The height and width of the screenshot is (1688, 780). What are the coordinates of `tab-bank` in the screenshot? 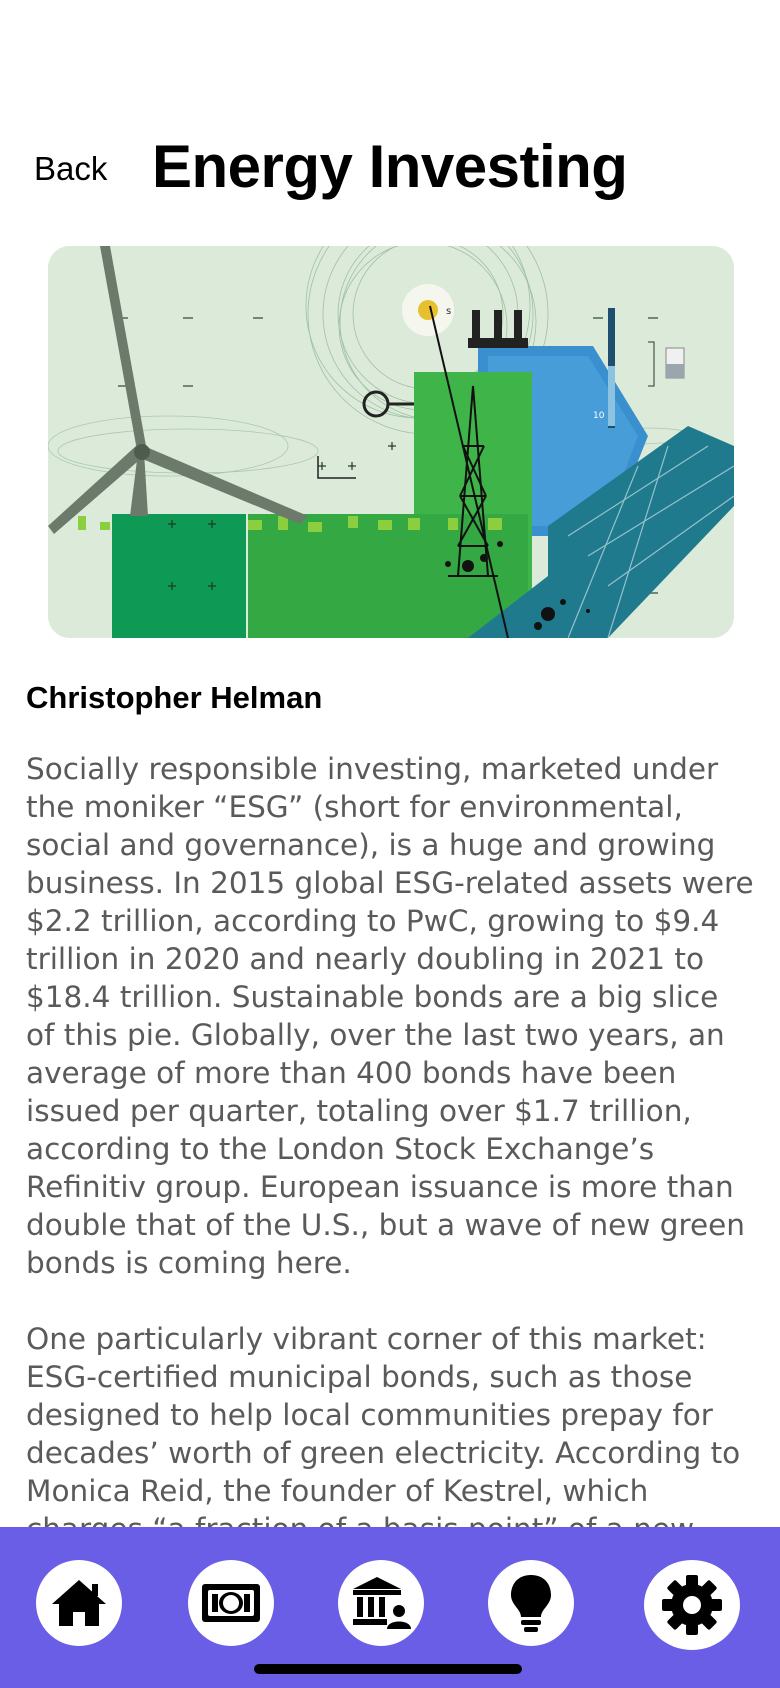 It's located at (381, 1603).